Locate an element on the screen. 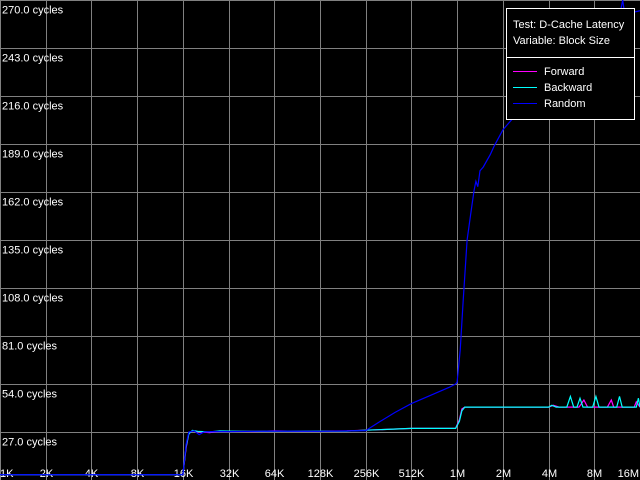  x-tick-label: 2K is located at coordinates (47, 474).